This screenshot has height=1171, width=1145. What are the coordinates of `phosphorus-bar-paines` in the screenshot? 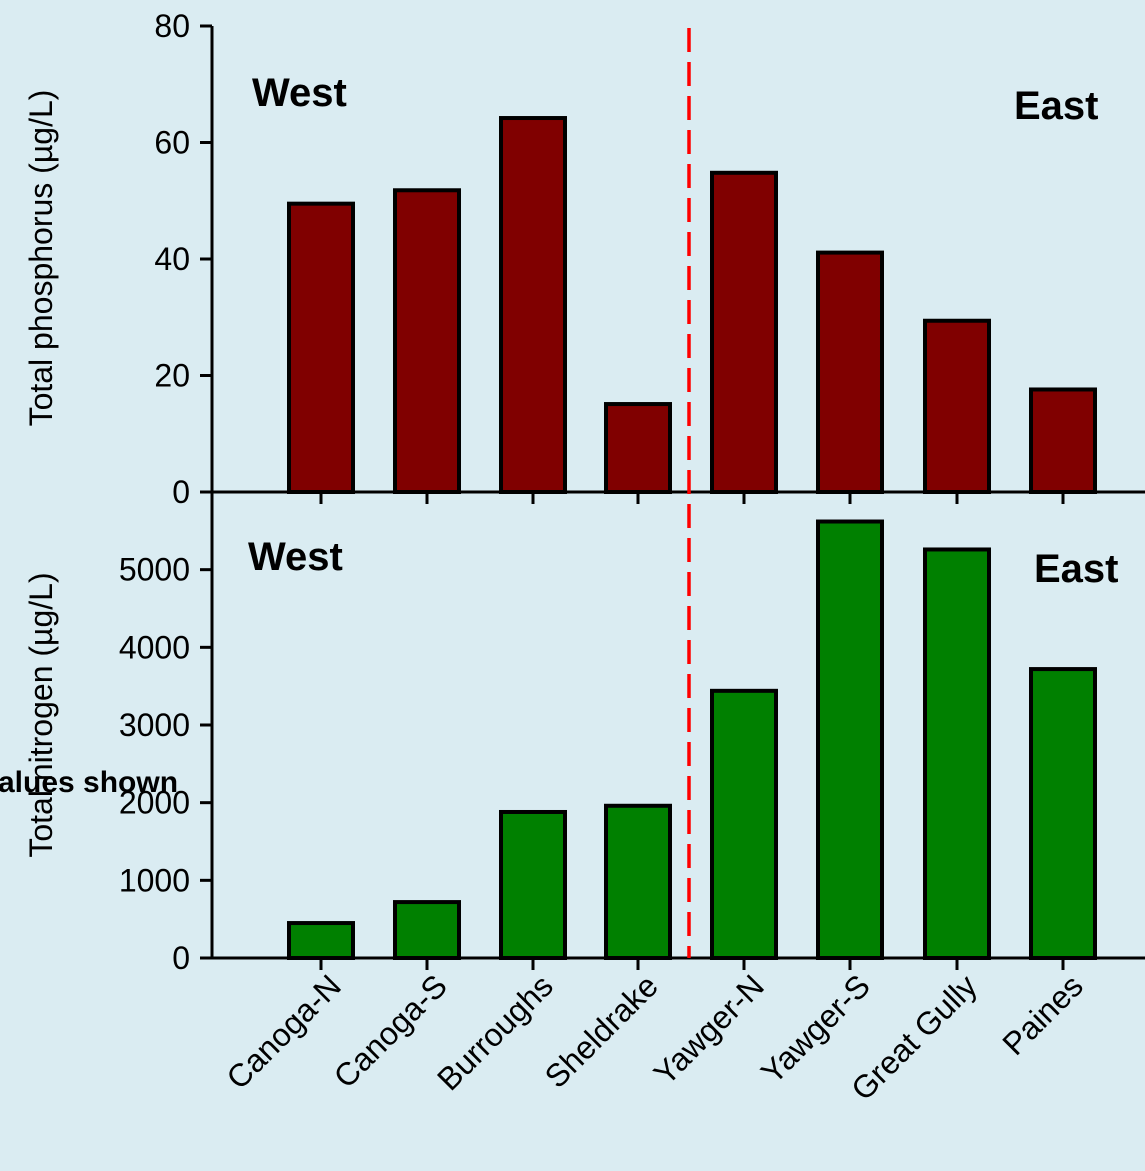 It's located at (1063, 441).